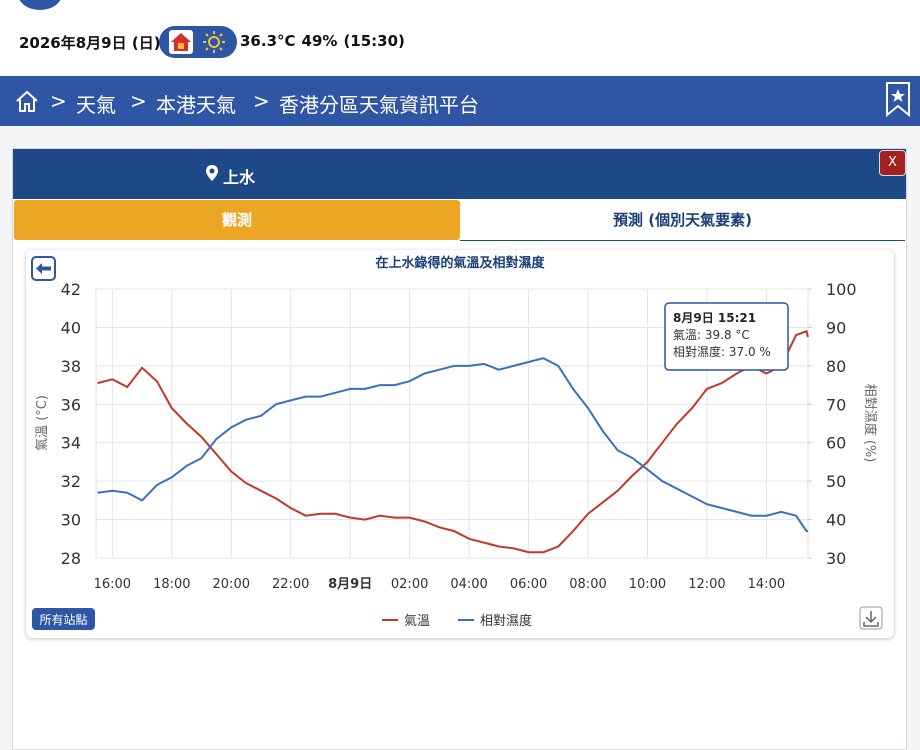  Describe the element at coordinates (237, 220) in the screenshot. I see `tab-observation: 觀測` at that location.